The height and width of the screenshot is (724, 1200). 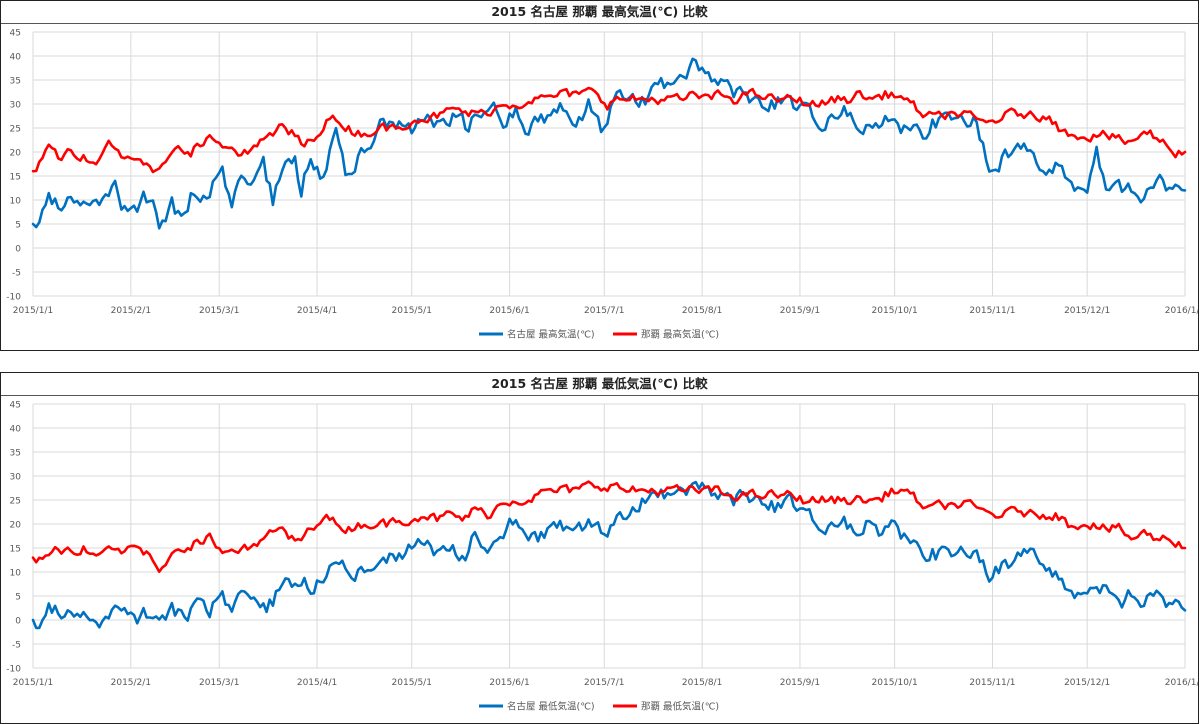 What do you see at coordinates (551, 335) in the screenshot?
I see `legend-label: 名古屋 最高気温(℃)` at bounding box center [551, 335].